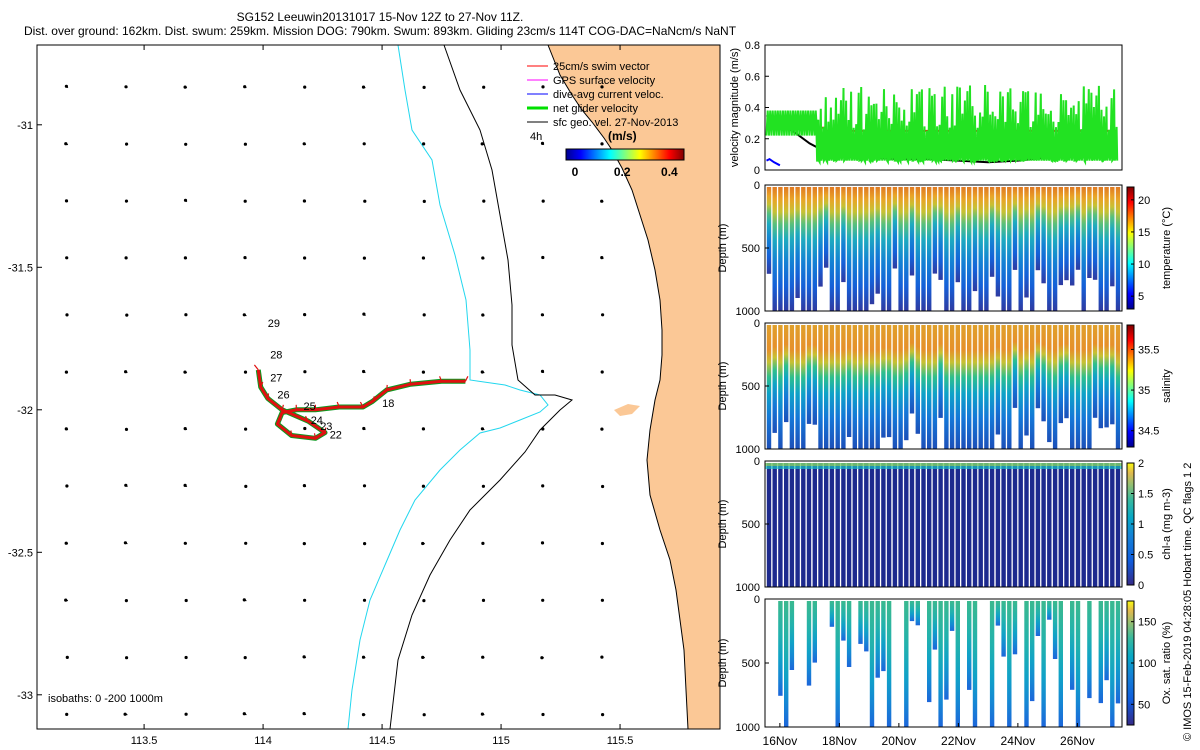 The width and height of the screenshot is (1200, 750). I want to click on velocity-series-dac, so click(773, 162).